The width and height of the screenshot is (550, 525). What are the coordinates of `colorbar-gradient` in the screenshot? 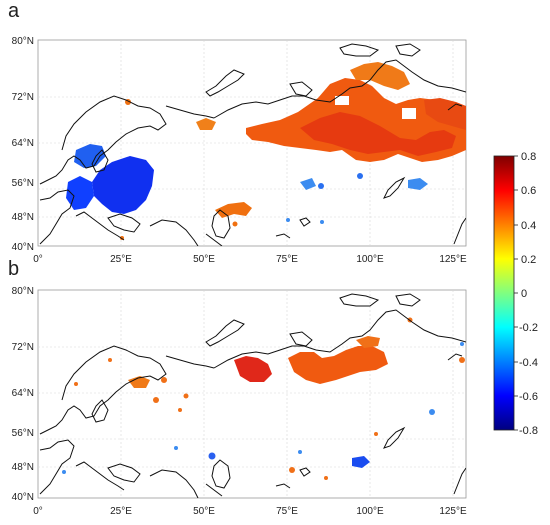 It's located at (504, 293).